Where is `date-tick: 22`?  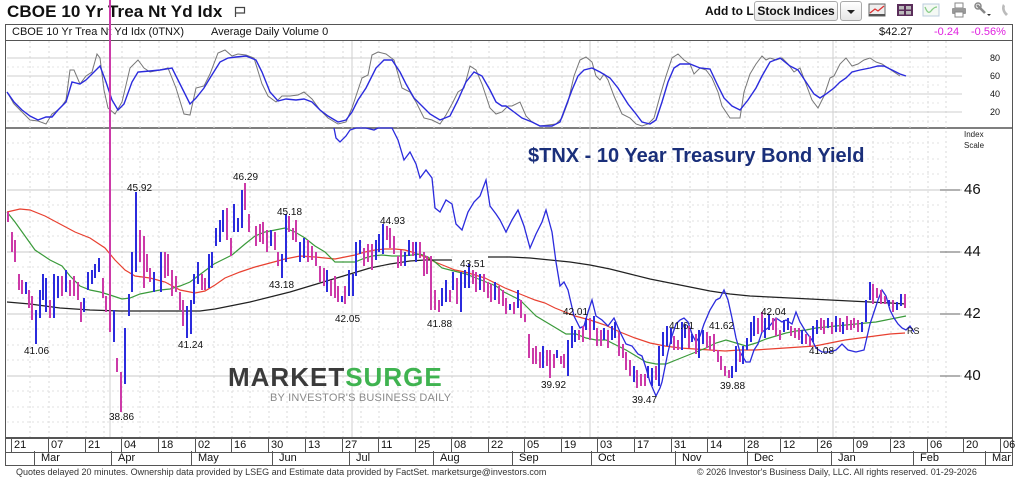 date-tick: 22 is located at coordinates (495, 445).